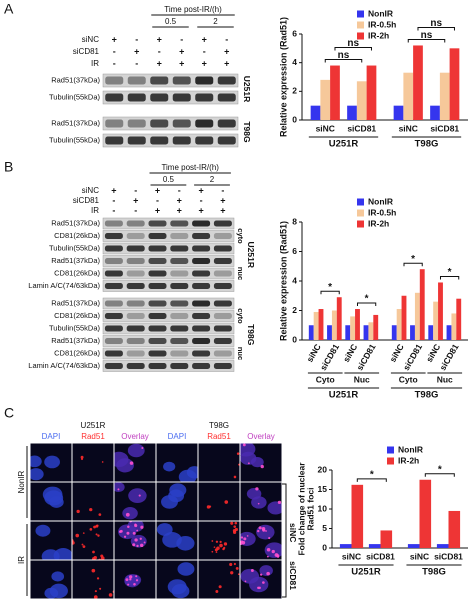  Describe the element at coordinates (344, 395) in the screenshot. I see `group-label: U251R` at that location.